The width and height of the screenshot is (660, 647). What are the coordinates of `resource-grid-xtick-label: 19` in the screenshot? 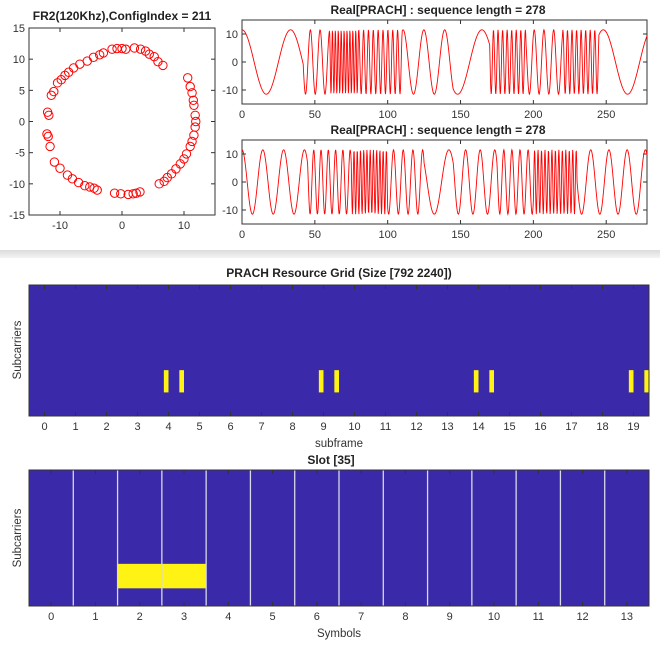 It's located at (633, 427).